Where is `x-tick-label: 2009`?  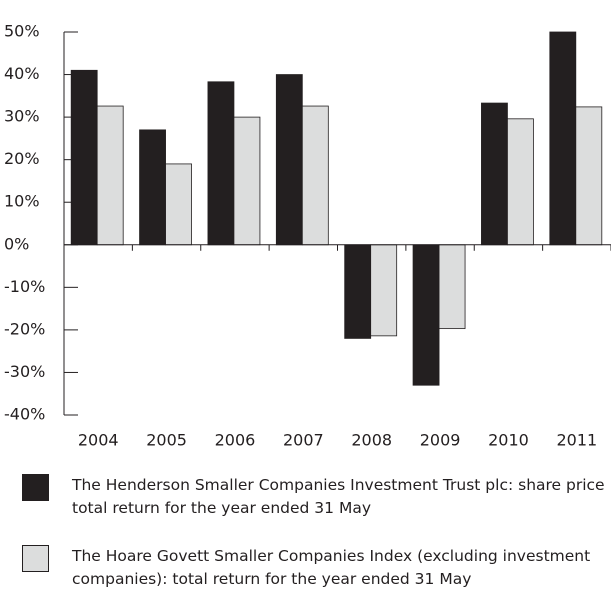
x-tick-label: 2009 is located at coordinates (440, 440).